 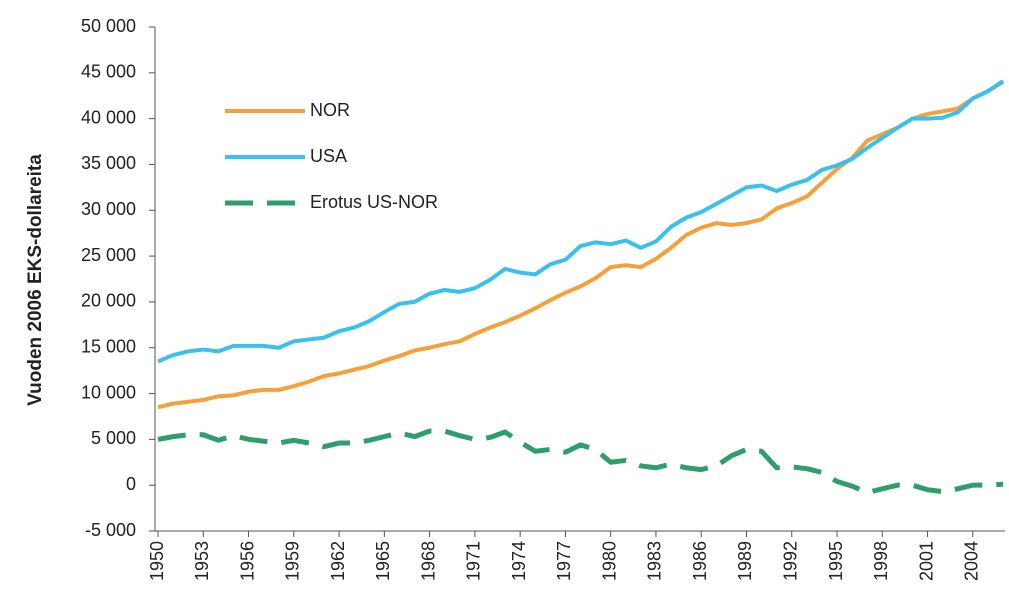 I want to click on x-tick-label: 1989, so click(x=745, y=561).